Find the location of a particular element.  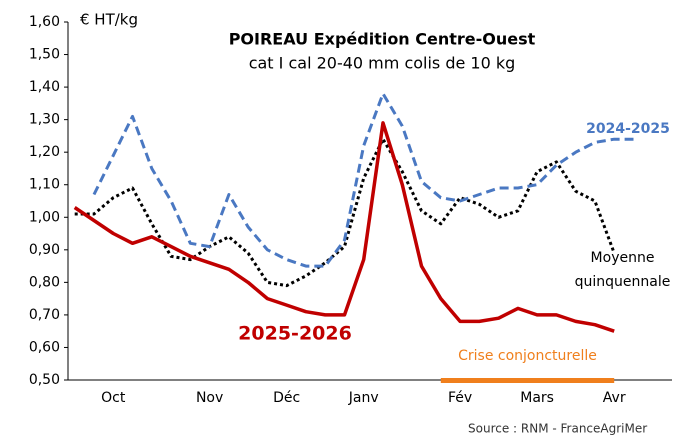

x-tick-label: Mars is located at coordinates (537, 398).